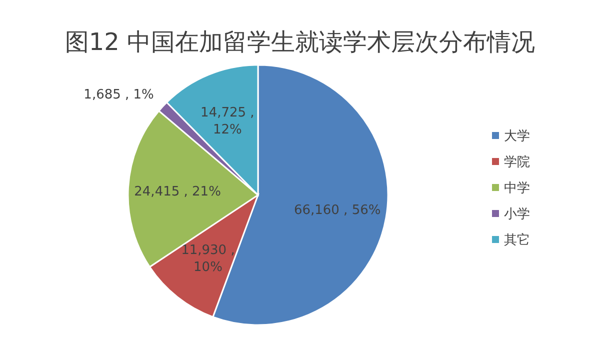 This screenshot has height=348, width=608. What do you see at coordinates (517, 188) in the screenshot?
I see `legend-label: 中学` at bounding box center [517, 188].